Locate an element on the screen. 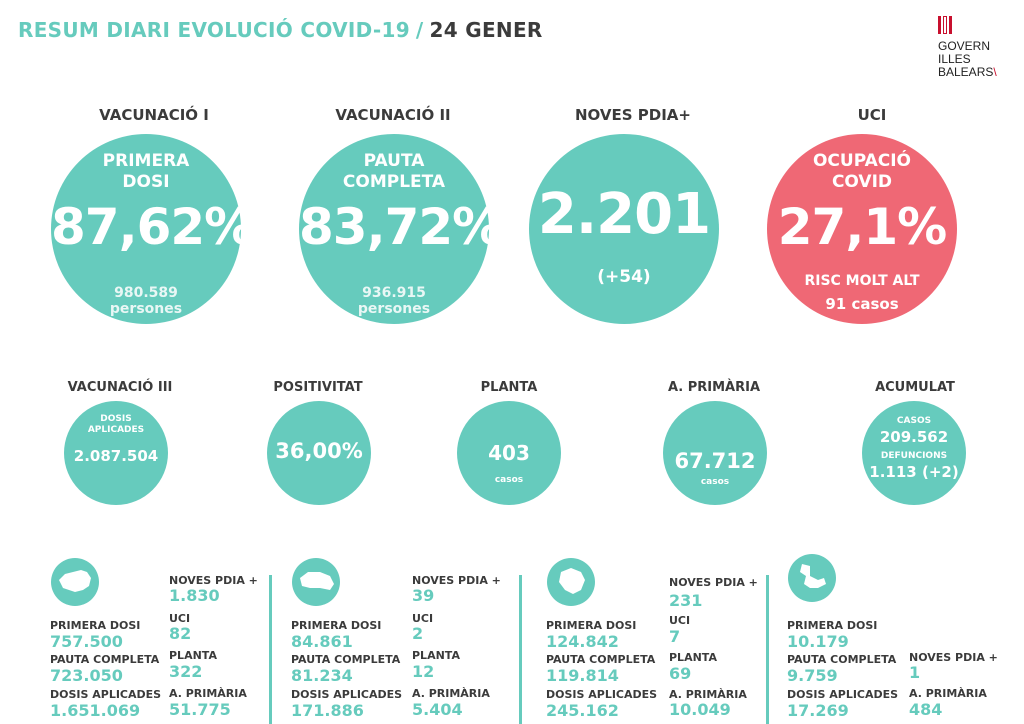 This screenshot has width=1024, height=724. circle-acumulat: CASOS 209.562 DEFUNCIONS 1.113 (+2) is located at coordinates (914, 453).